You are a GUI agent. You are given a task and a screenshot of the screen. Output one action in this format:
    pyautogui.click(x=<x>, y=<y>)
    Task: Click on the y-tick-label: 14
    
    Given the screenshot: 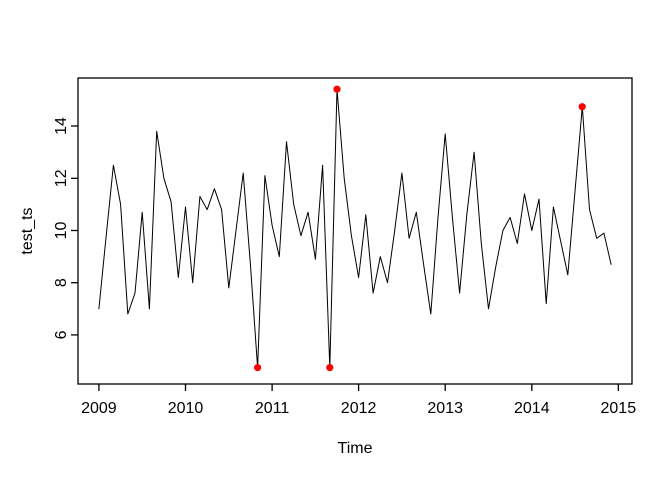 What is the action you would take?
    pyautogui.click(x=61, y=126)
    